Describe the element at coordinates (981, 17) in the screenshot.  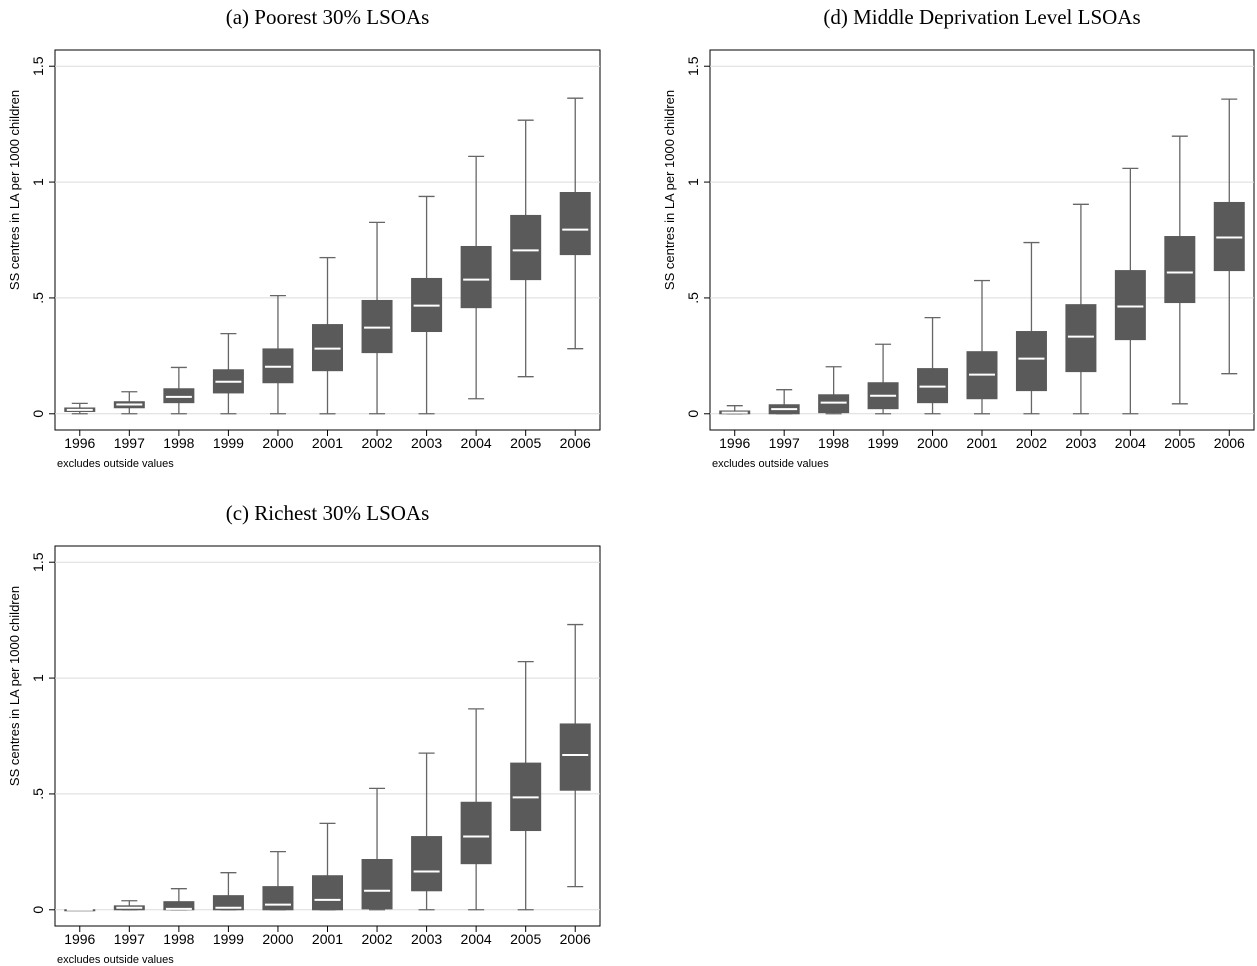
I see `chart-title: (d) Middle Deprivation Level LSOAs` at that location.